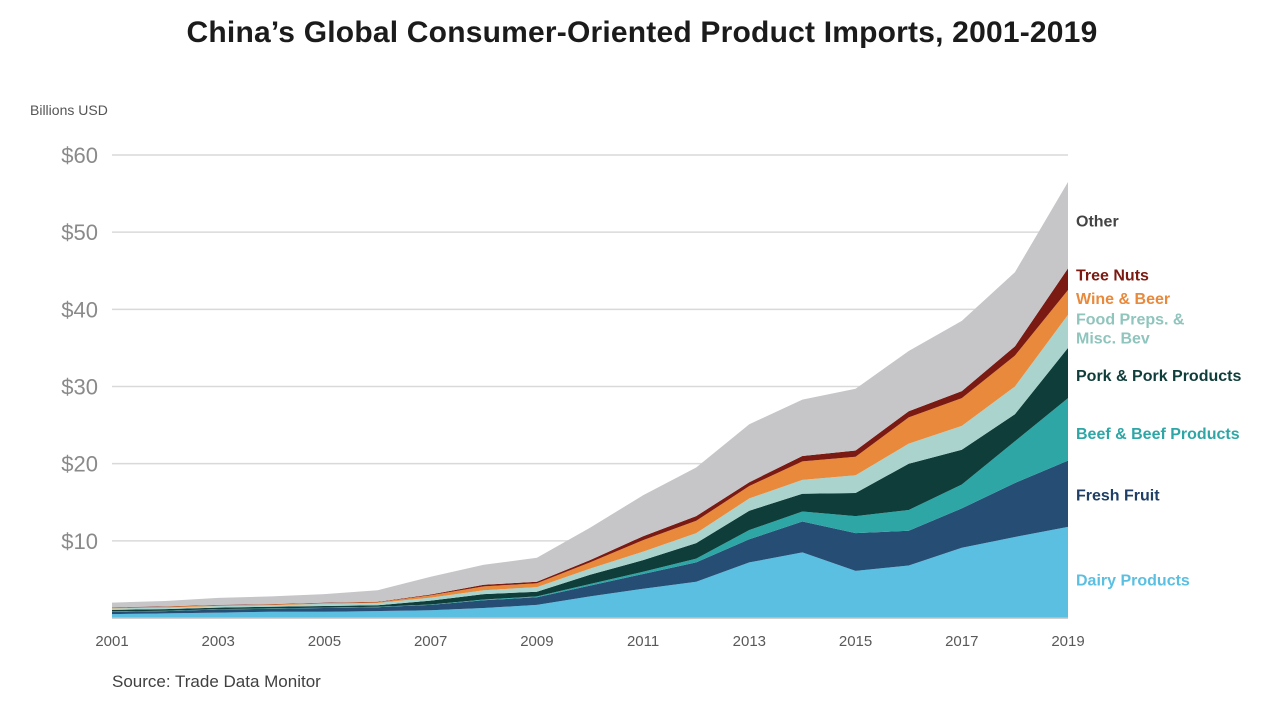 This screenshot has width=1284, height=716. What do you see at coordinates (79, 541) in the screenshot?
I see `y-tick-label: $10` at bounding box center [79, 541].